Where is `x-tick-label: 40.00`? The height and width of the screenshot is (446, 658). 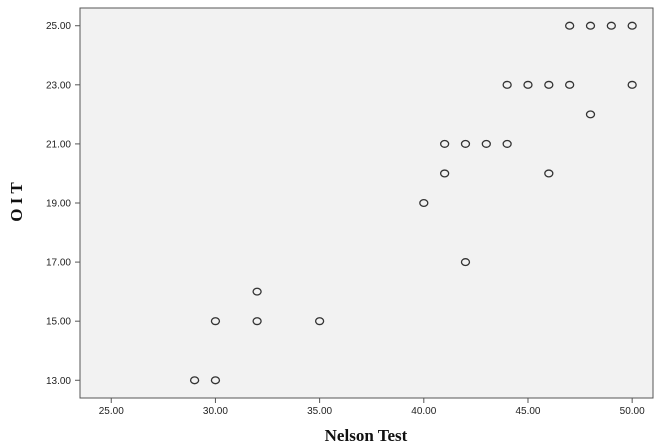
x-tick-label: 40.00 is located at coordinates (423, 411).